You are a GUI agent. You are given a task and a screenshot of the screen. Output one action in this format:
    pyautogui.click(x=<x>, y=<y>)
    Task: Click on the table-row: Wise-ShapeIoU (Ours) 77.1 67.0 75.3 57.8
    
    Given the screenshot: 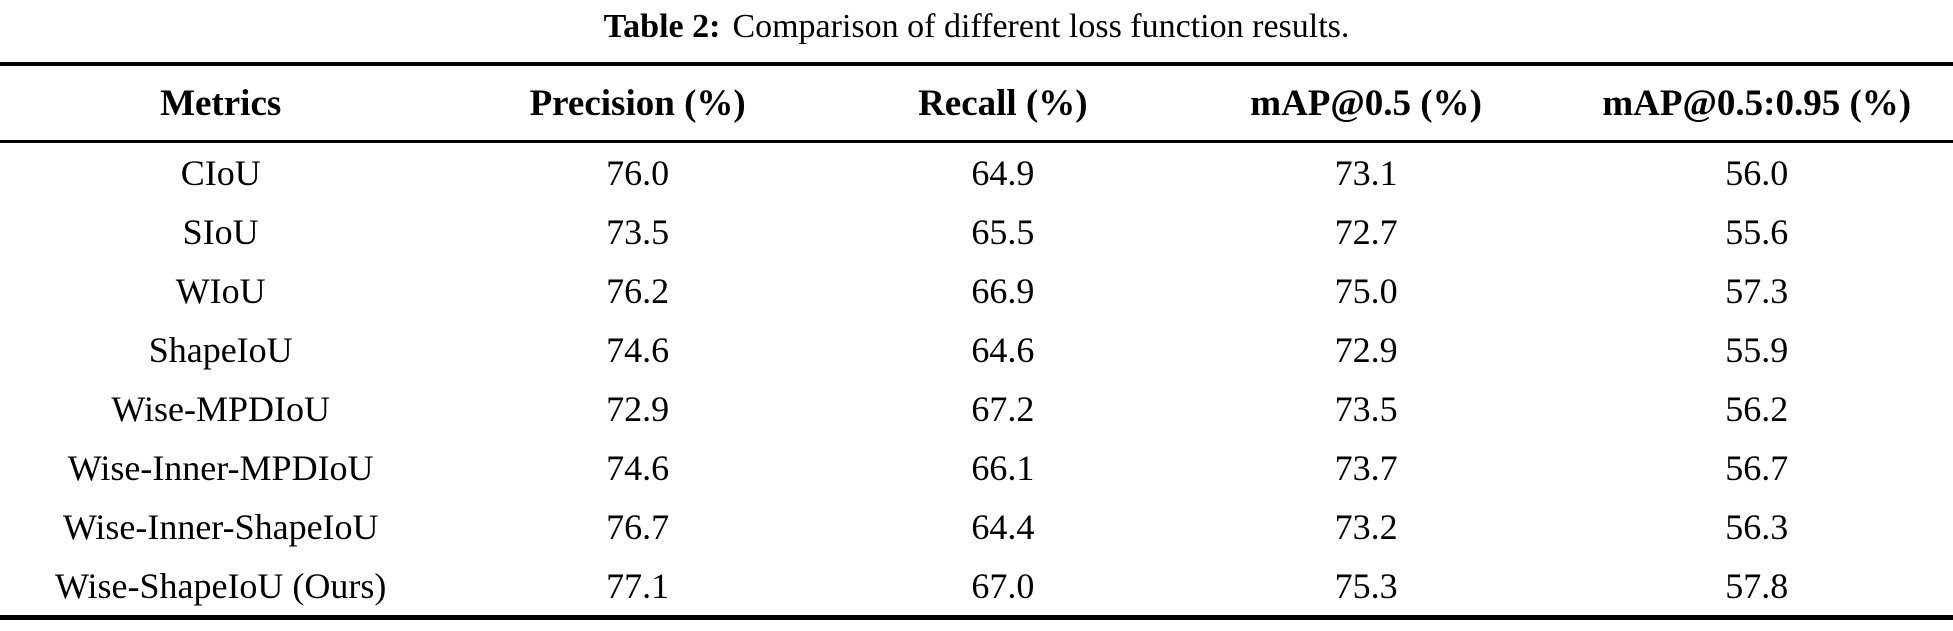 What is the action you would take?
    pyautogui.click(x=976, y=587)
    